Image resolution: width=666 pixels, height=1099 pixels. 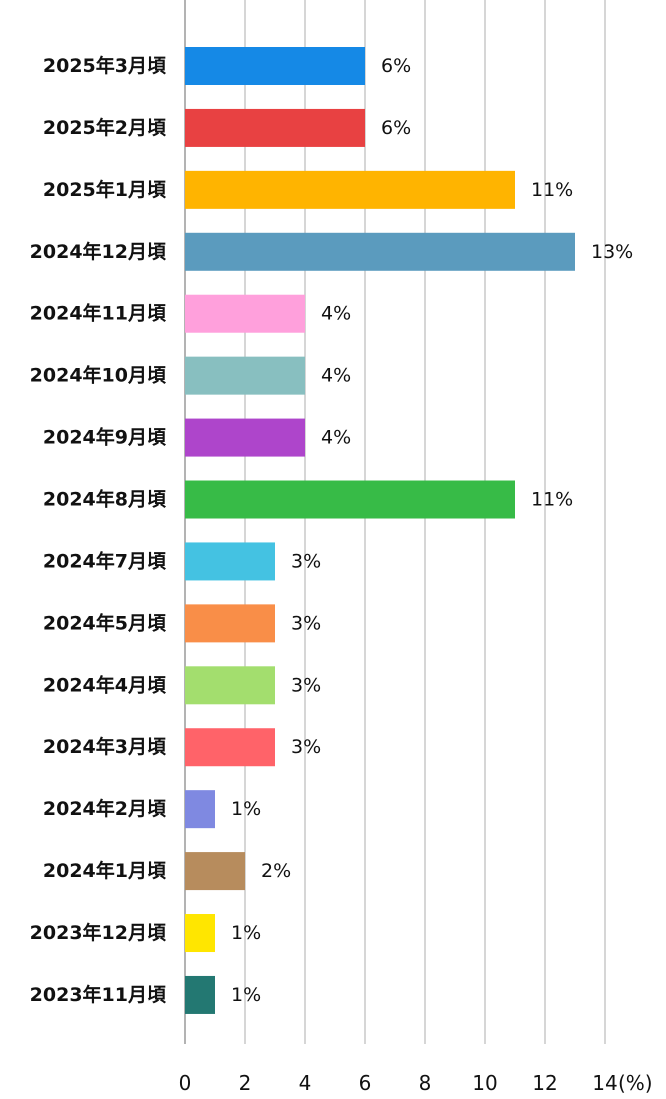 What do you see at coordinates (105, 437) in the screenshot?
I see `category-label: 2024年9月頃` at bounding box center [105, 437].